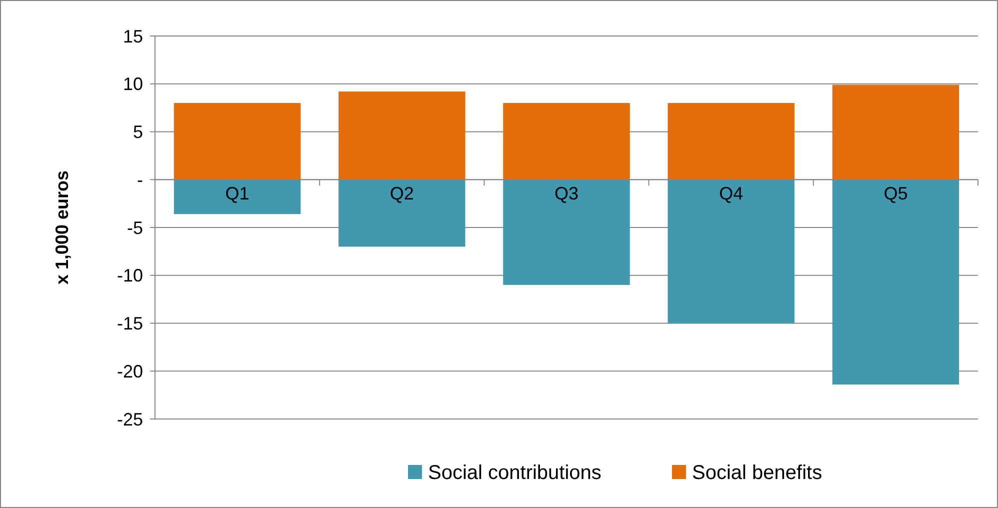 The width and height of the screenshot is (998, 508). I want to click on x-tick-label: Q3, so click(566, 194).